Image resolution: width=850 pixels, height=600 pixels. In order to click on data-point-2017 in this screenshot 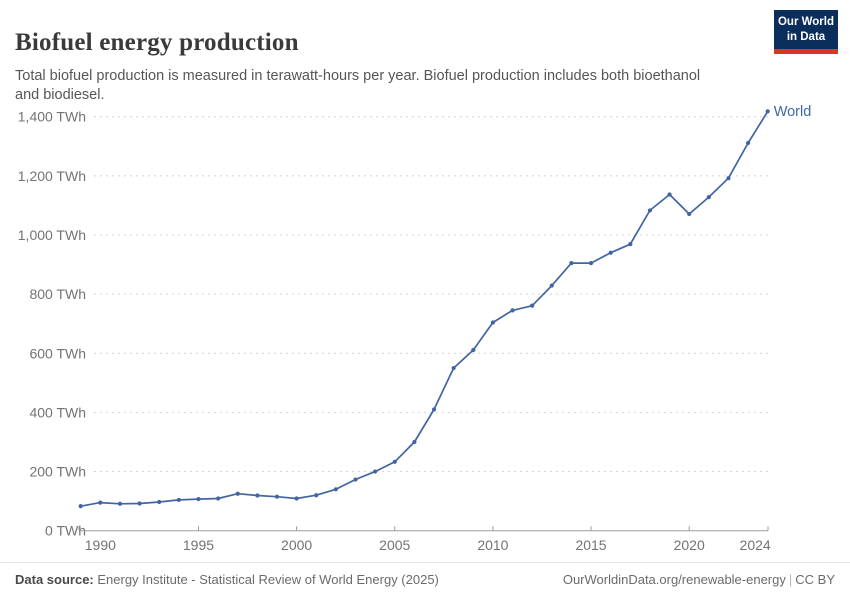, I will do `click(630, 244)`.